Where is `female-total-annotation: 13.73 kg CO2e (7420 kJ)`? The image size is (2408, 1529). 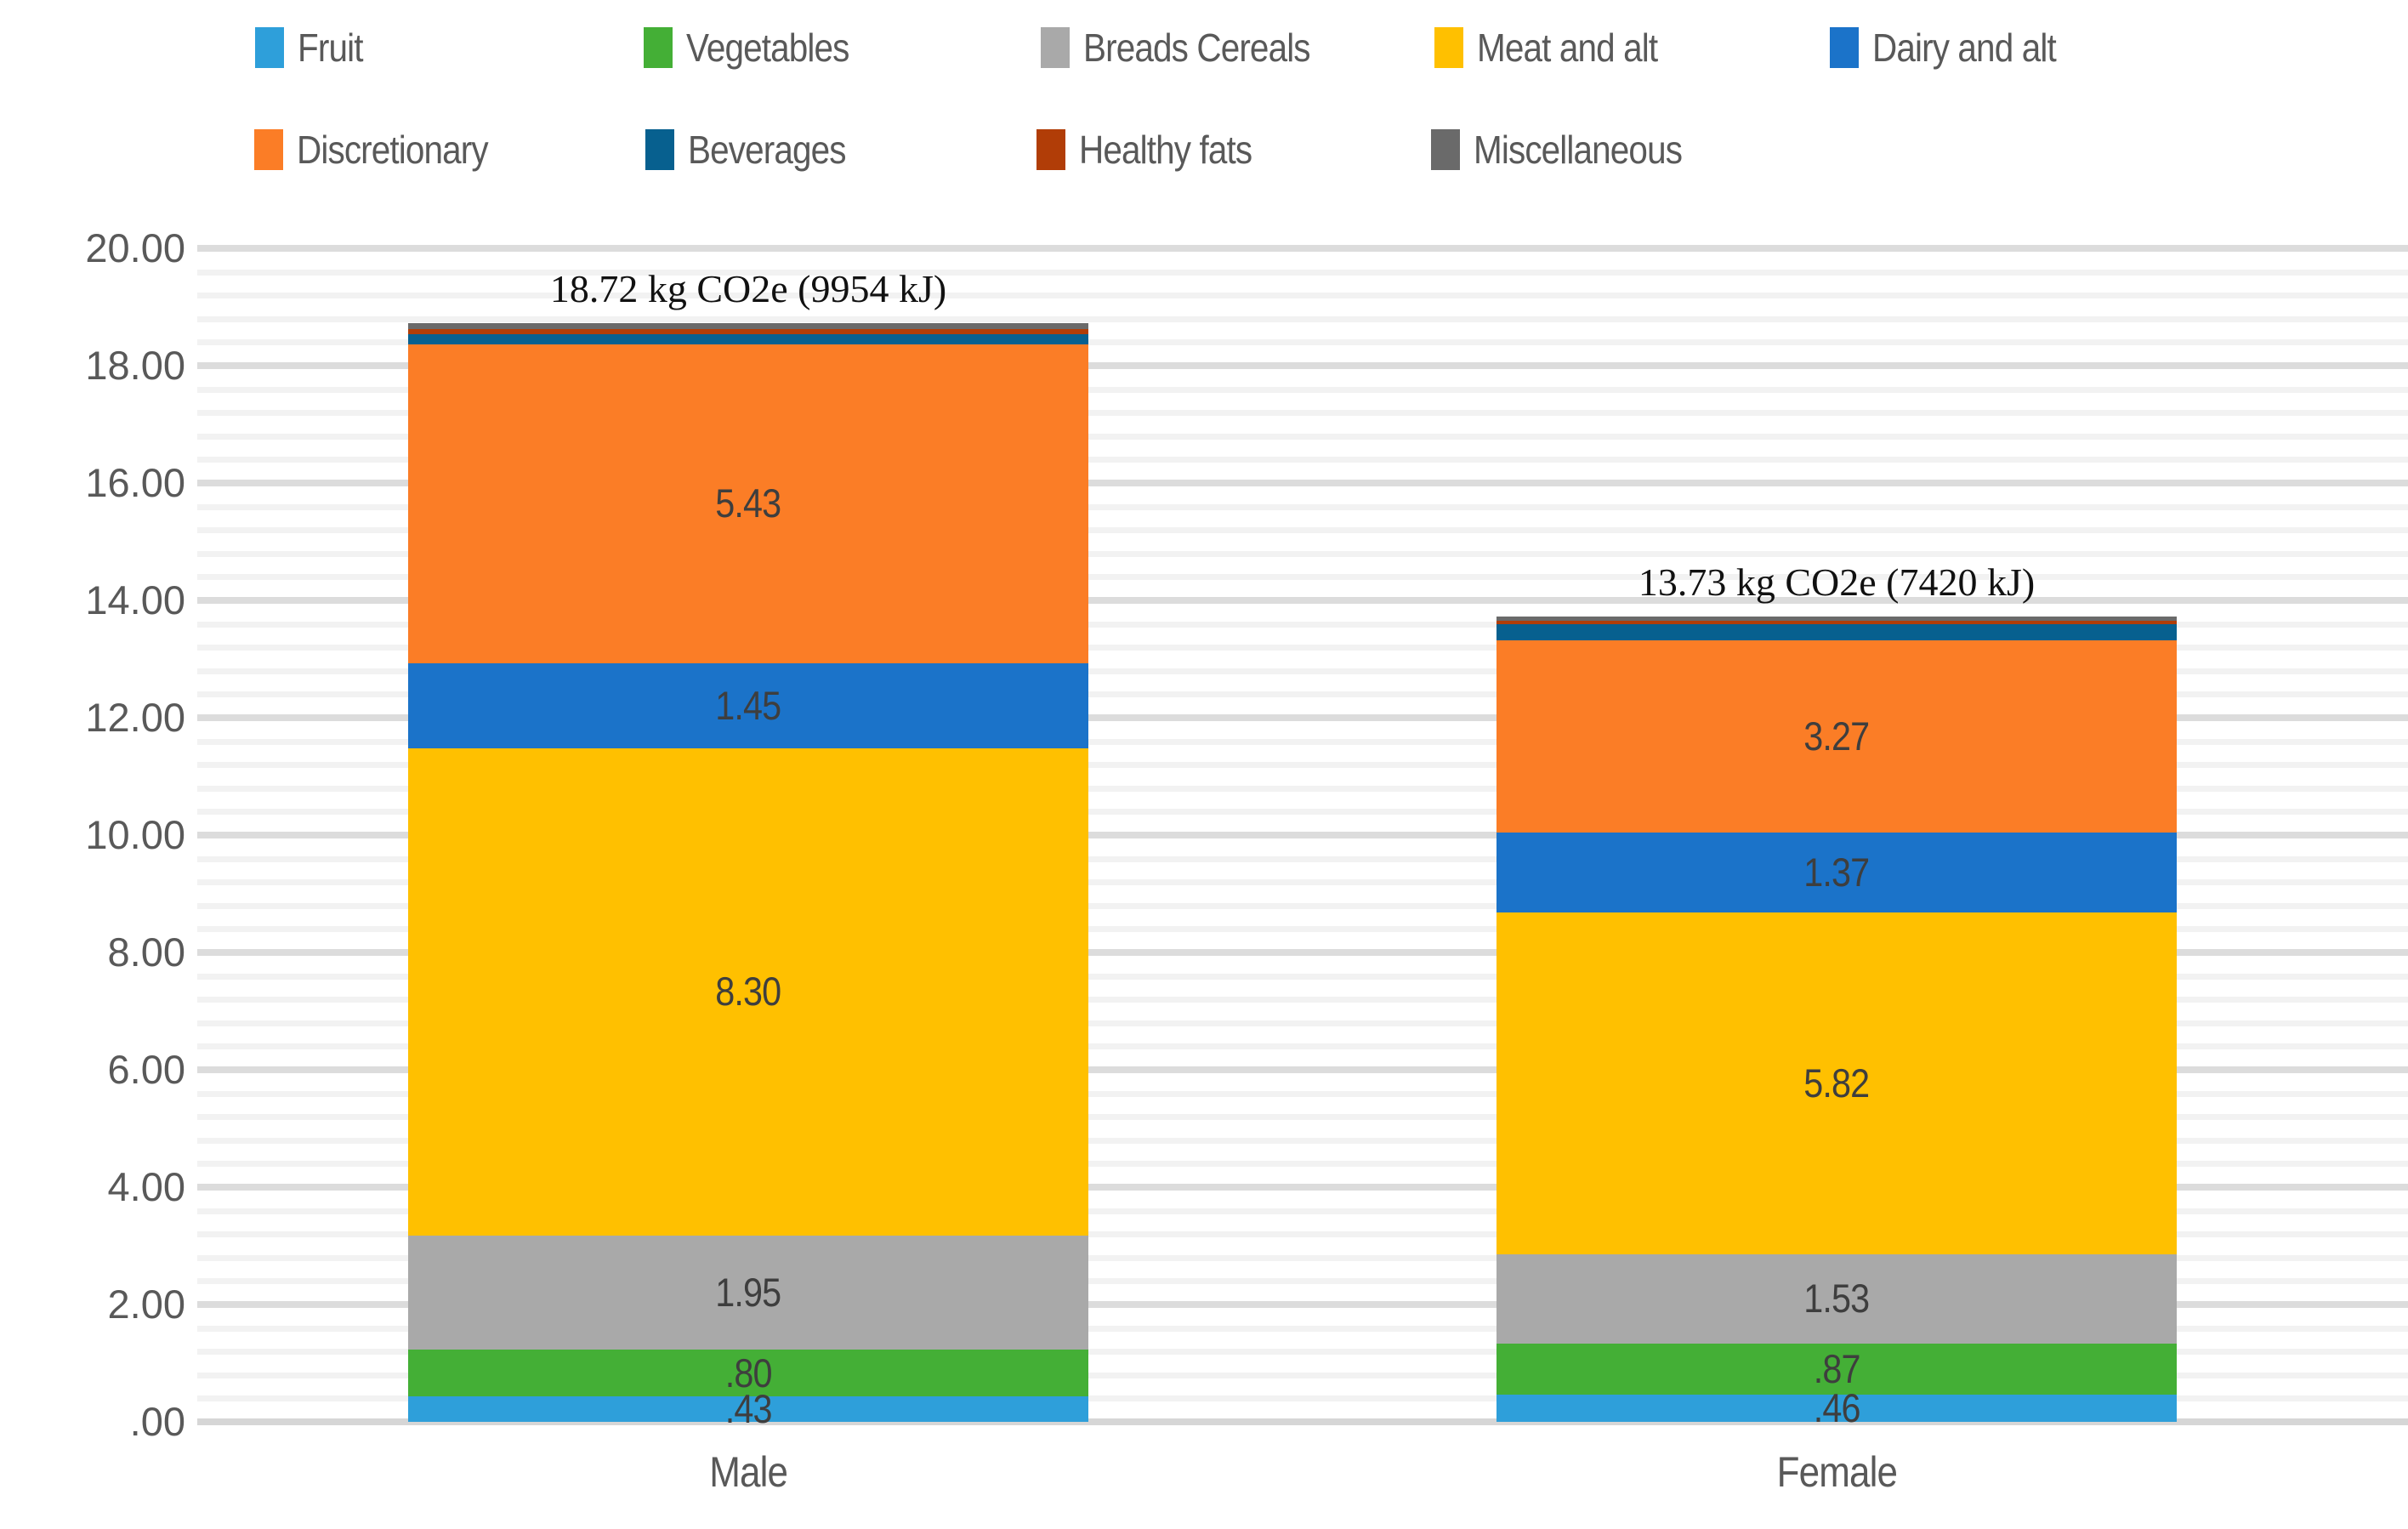 female-total-annotation: 13.73 kg CO2e (7420 kJ) is located at coordinates (1837, 582).